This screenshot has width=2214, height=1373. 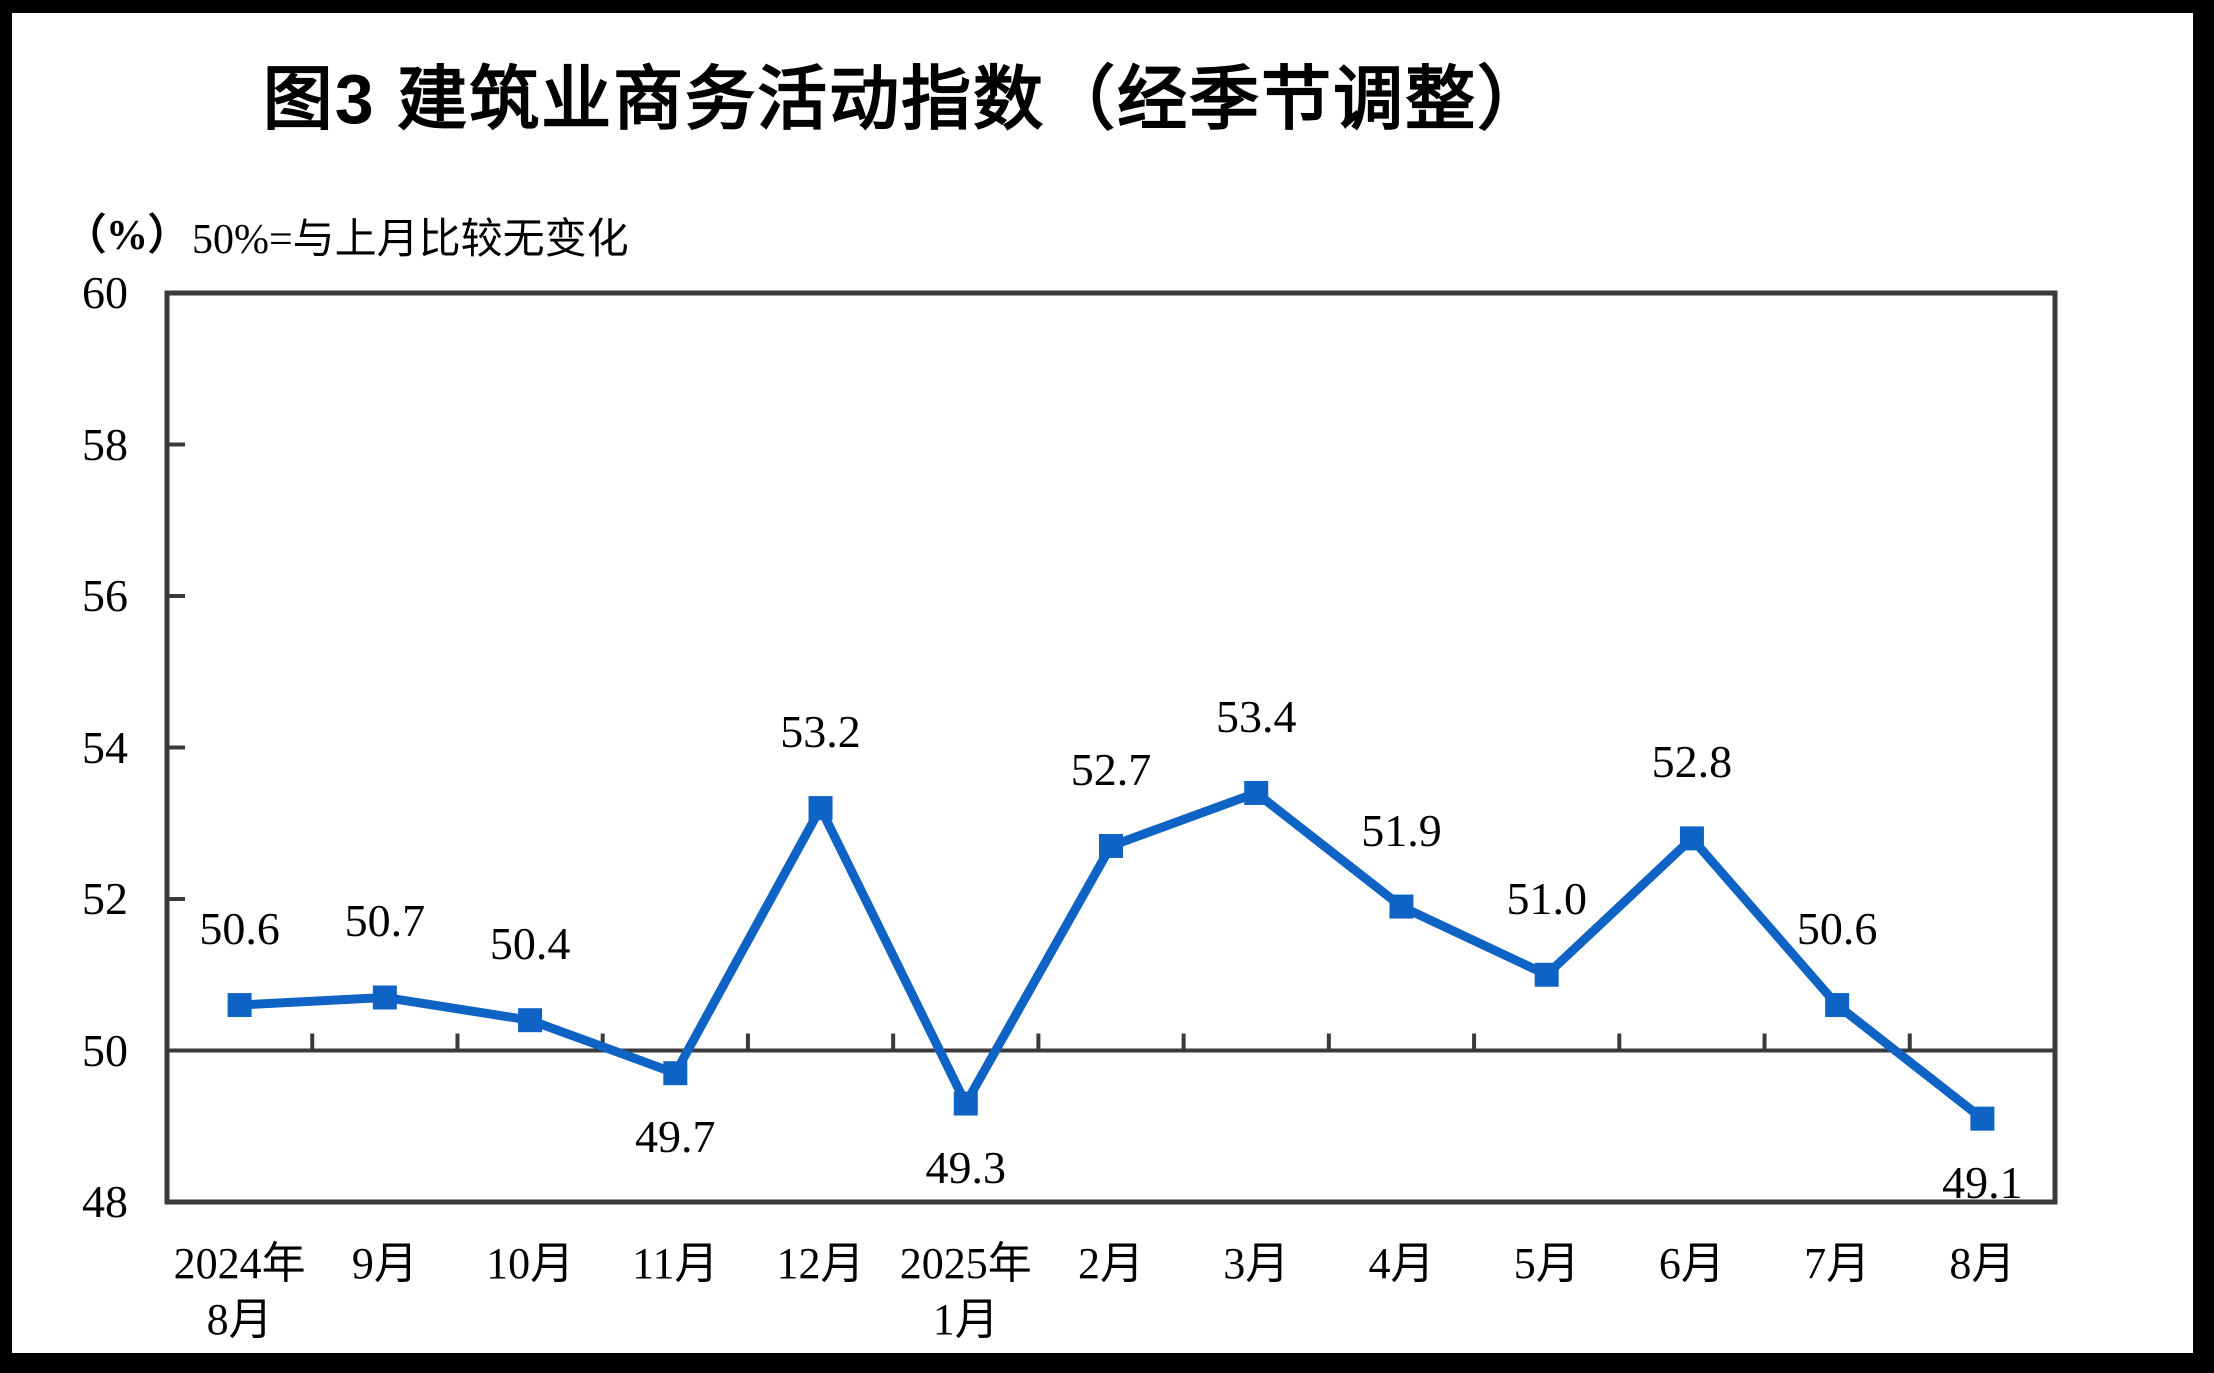 I want to click on y-tick-label: 48, so click(x=105, y=1201).